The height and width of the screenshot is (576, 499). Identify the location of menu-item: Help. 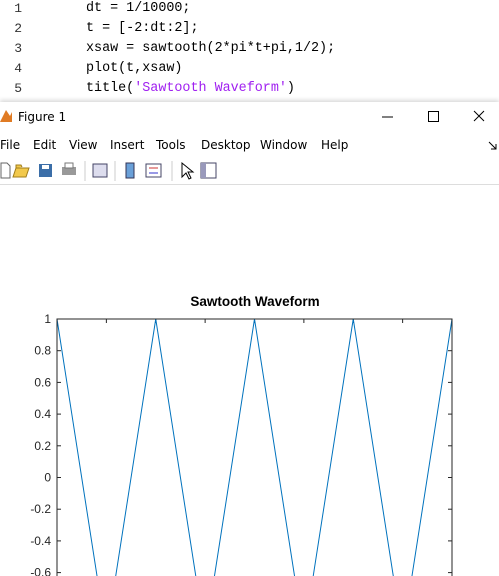
(335, 145).